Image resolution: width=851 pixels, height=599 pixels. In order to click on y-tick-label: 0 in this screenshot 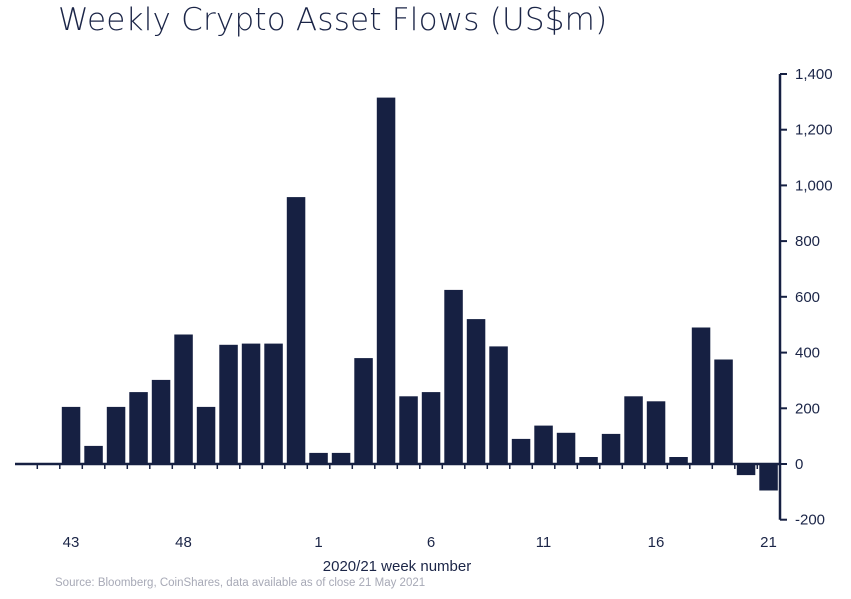, I will do `click(799, 464)`.